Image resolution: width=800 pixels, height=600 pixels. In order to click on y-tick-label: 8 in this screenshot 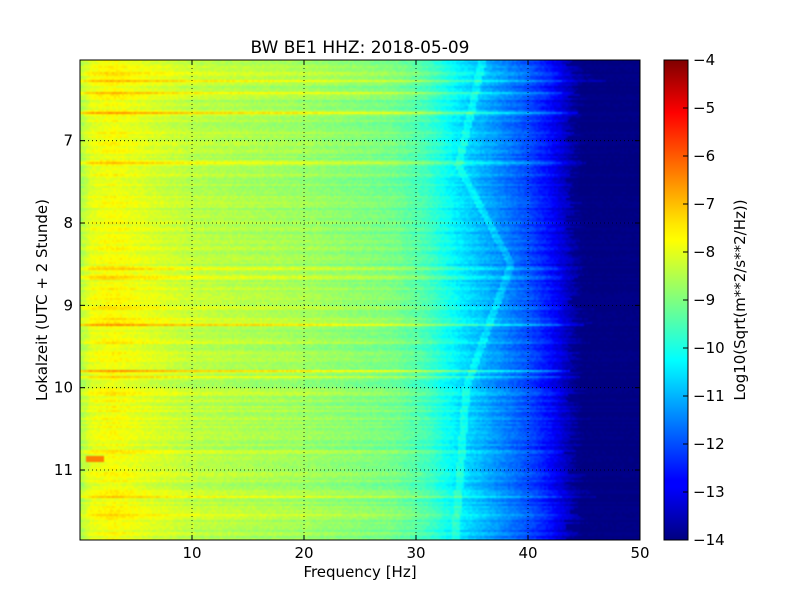, I will do `click(68, 223)`.